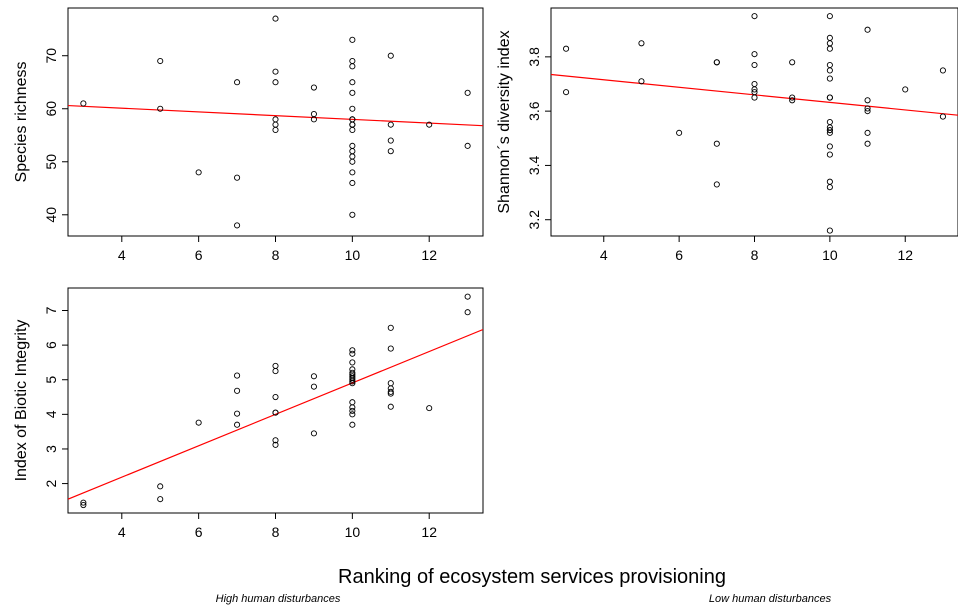  Describe the element at coordinates (504, 121) in the screenshot. I see `y-axis-title: Shannon´s diversity index` at that location.